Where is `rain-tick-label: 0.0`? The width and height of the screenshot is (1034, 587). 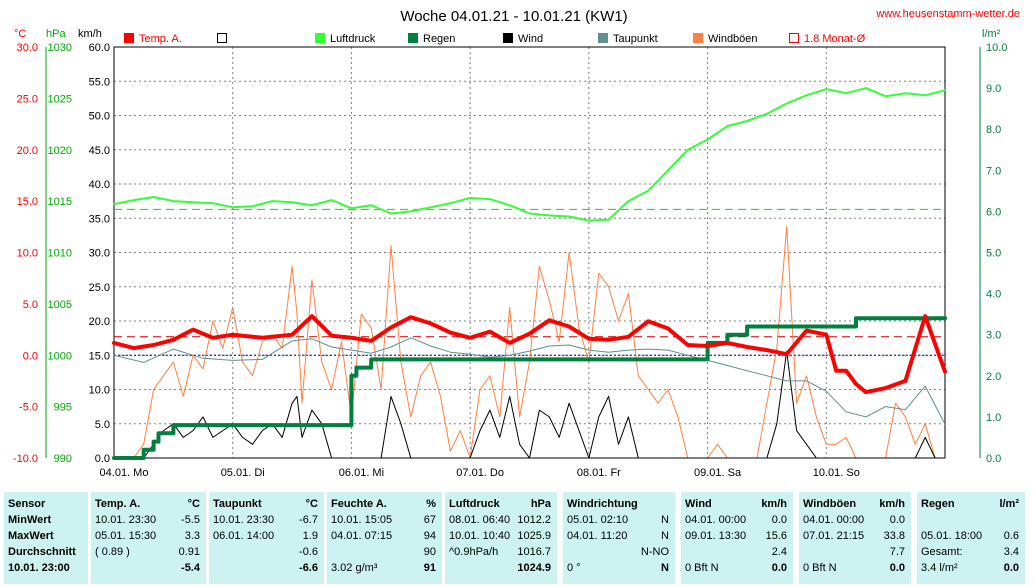
rain-tick-label: 0.0 is located at coordinates (993, 459).